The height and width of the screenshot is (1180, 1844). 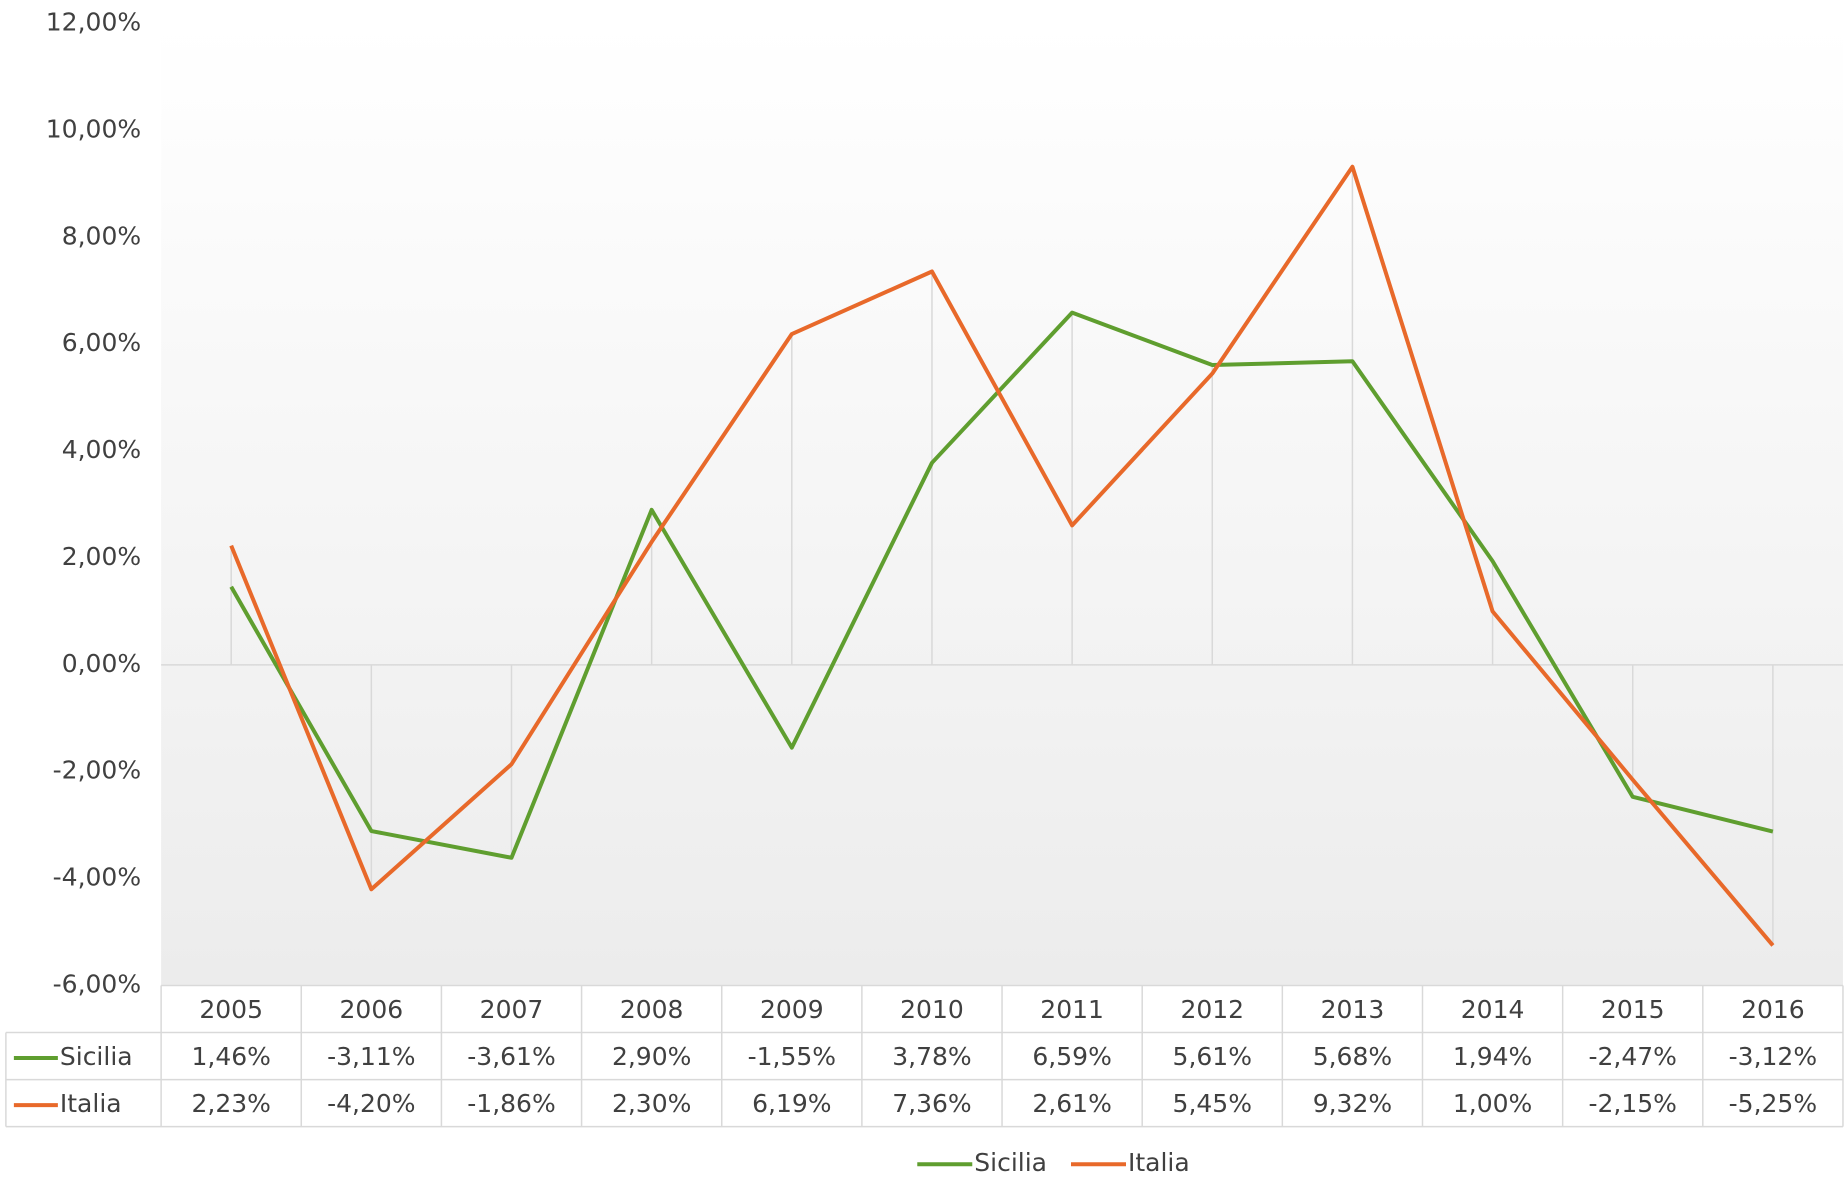 I want to click on table-value: 1,46%, so click(x=230, y=1056).